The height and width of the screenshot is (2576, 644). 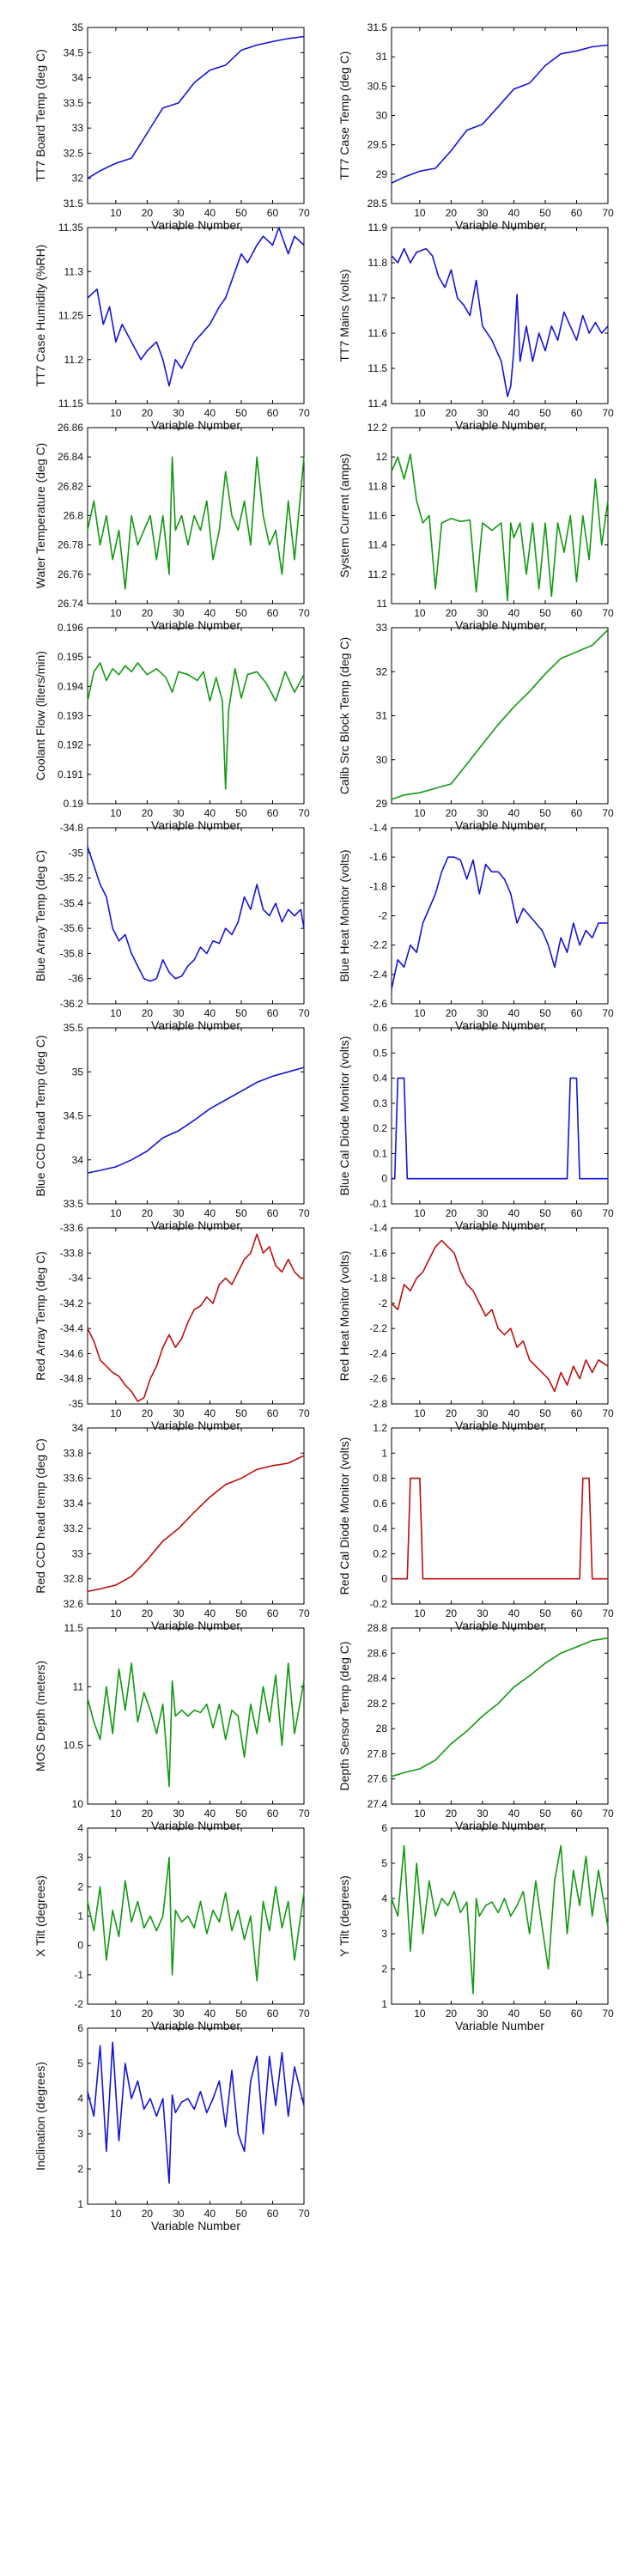 I want to click on y-tick-label: 34, so click(x=78, y=1160).